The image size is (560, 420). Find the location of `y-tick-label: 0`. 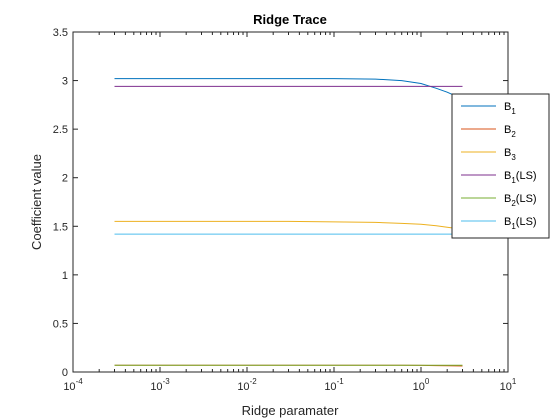

y-tick-label: 0 is located at coordinates (65, 373).